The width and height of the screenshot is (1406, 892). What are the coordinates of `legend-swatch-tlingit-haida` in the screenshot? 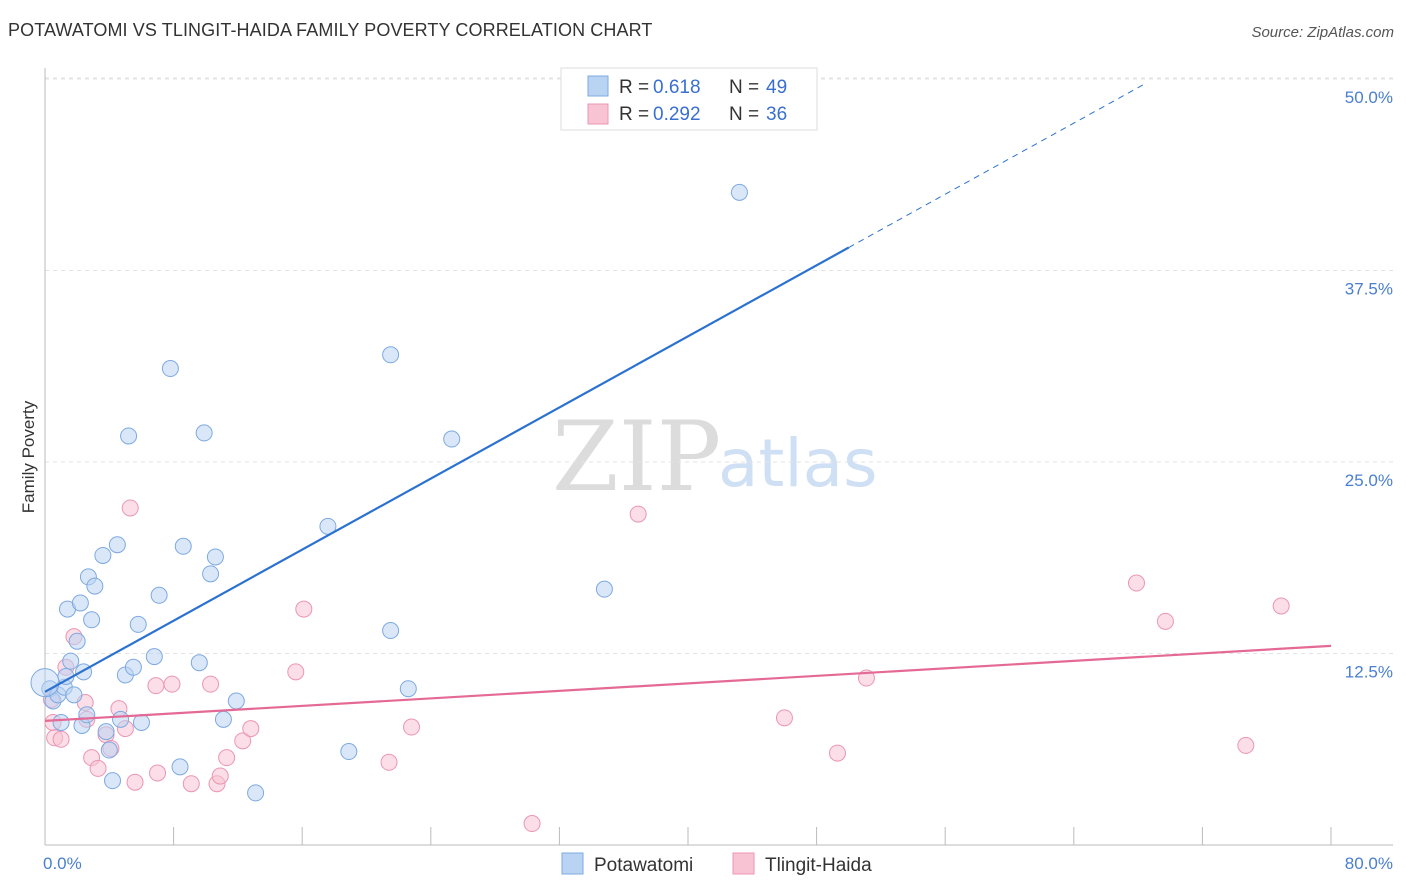 It's located at (598, 114).